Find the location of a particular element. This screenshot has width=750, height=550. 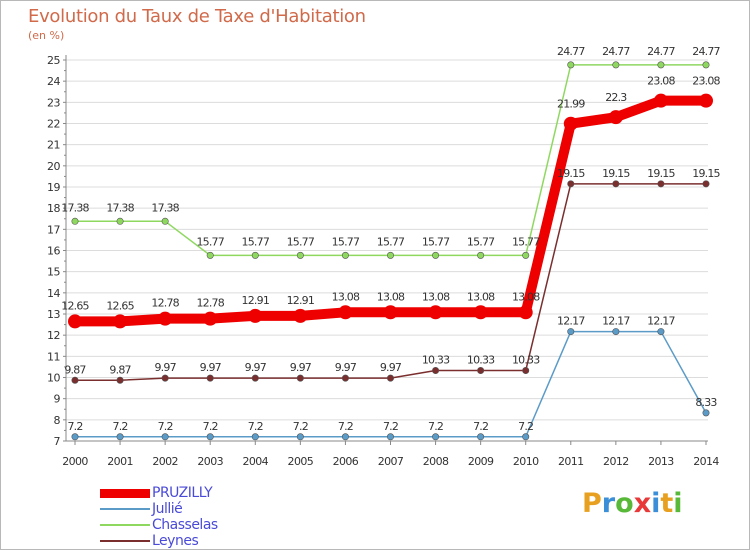

y-tick-label: 25 is located at coordinates (53, 60).